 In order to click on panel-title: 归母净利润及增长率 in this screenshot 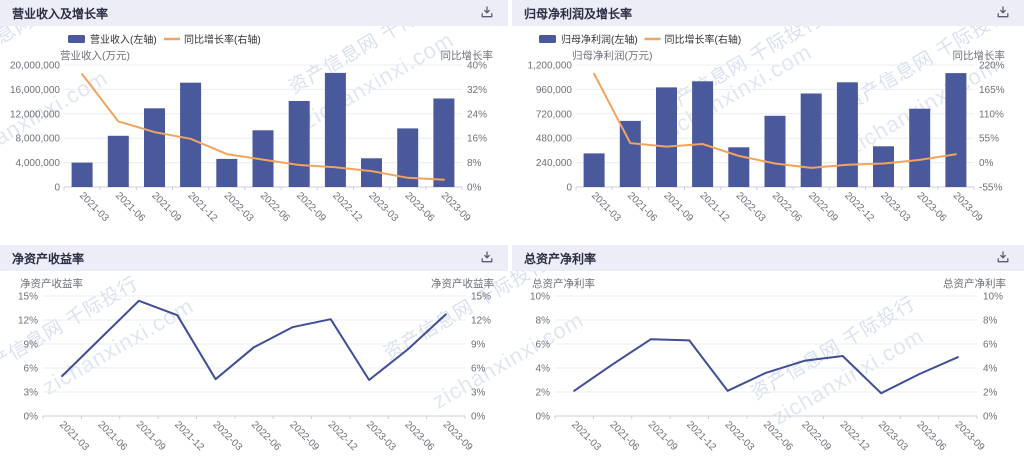, I will do `click(578, 13)`.